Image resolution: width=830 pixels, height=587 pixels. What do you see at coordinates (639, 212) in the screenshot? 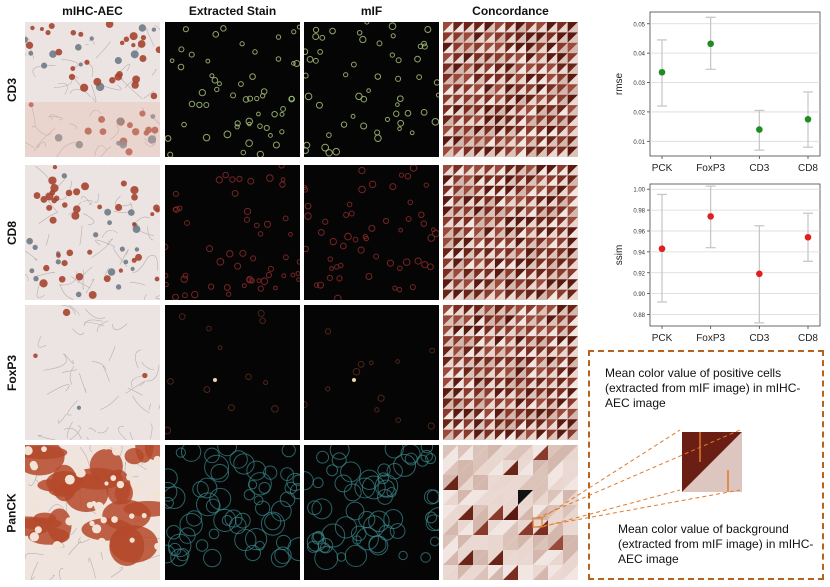
I see `y-tick-label: 0.98` at bounding box center [639, 212].